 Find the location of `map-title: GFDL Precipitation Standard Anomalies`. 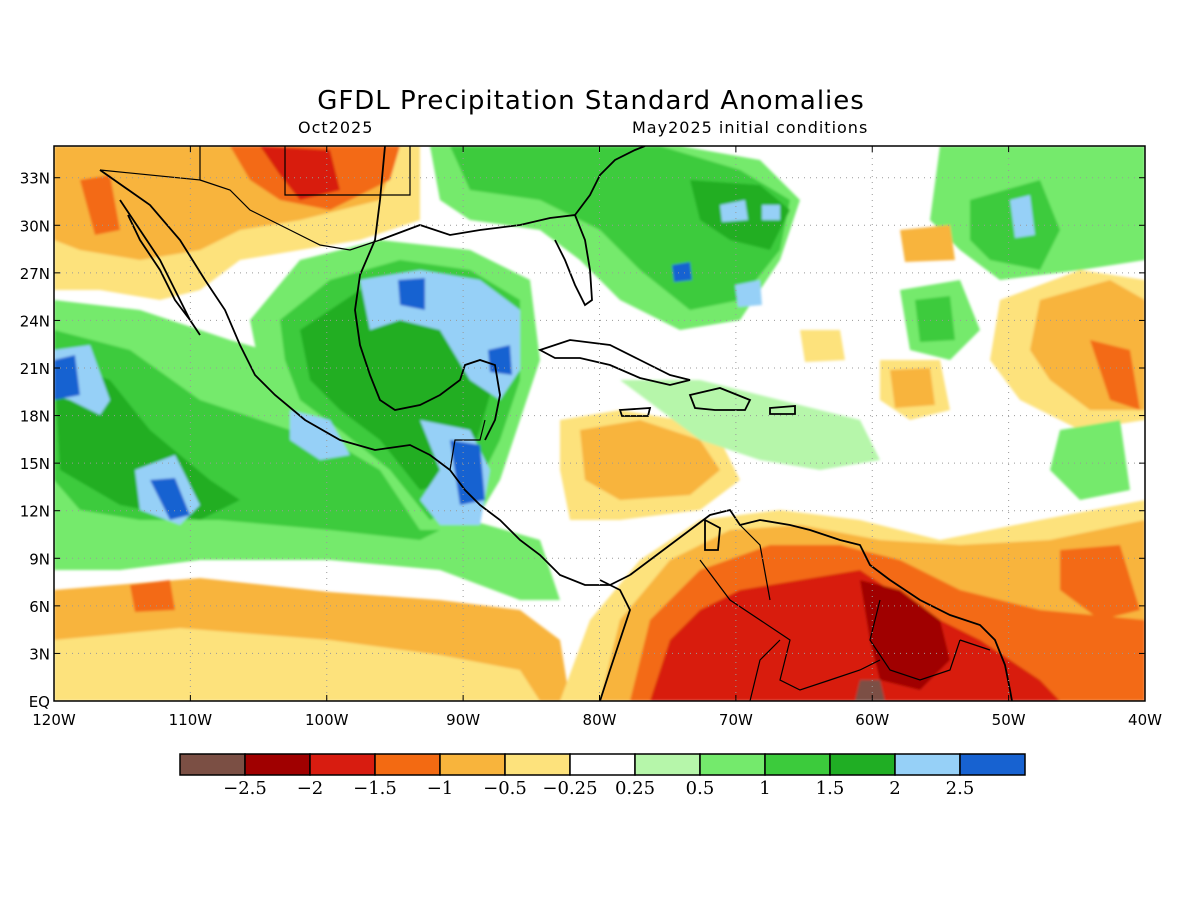

map-title: GFDL Precipitation Standard Anomalies is located at coordinates (591, 101).